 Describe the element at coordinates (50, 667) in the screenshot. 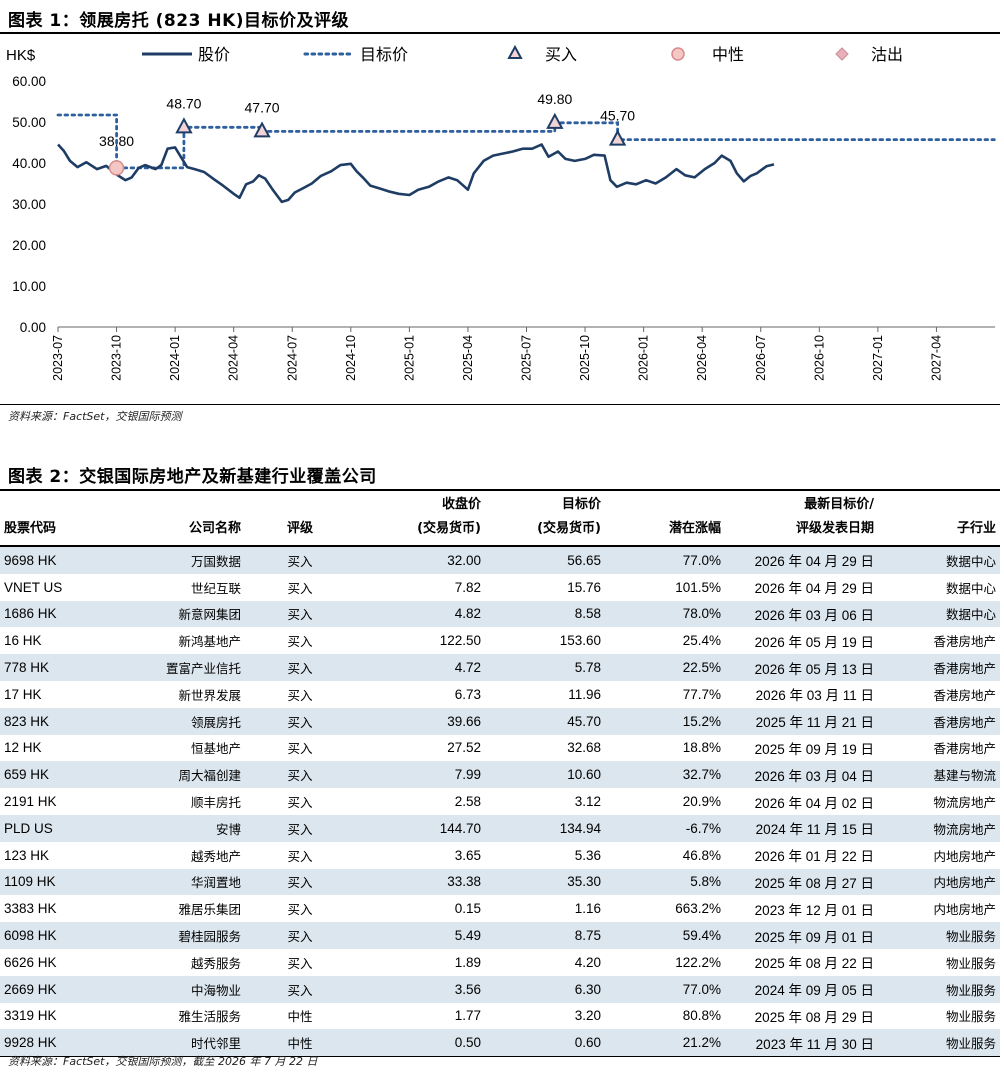

I see `cell-code: 778 HK` at that location.